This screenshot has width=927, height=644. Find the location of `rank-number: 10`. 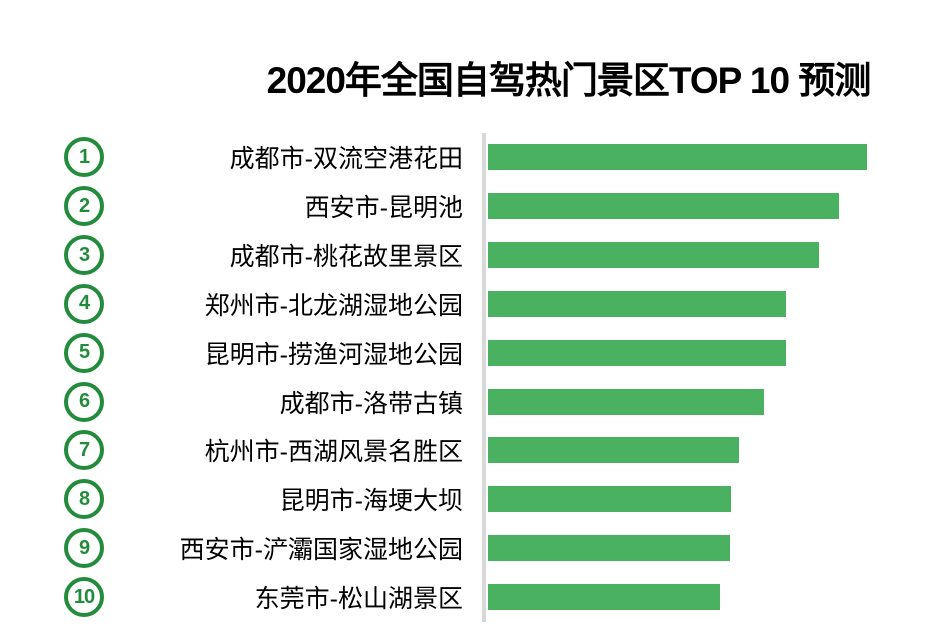

rank-number: 10 is located at coordinates (84, 596).